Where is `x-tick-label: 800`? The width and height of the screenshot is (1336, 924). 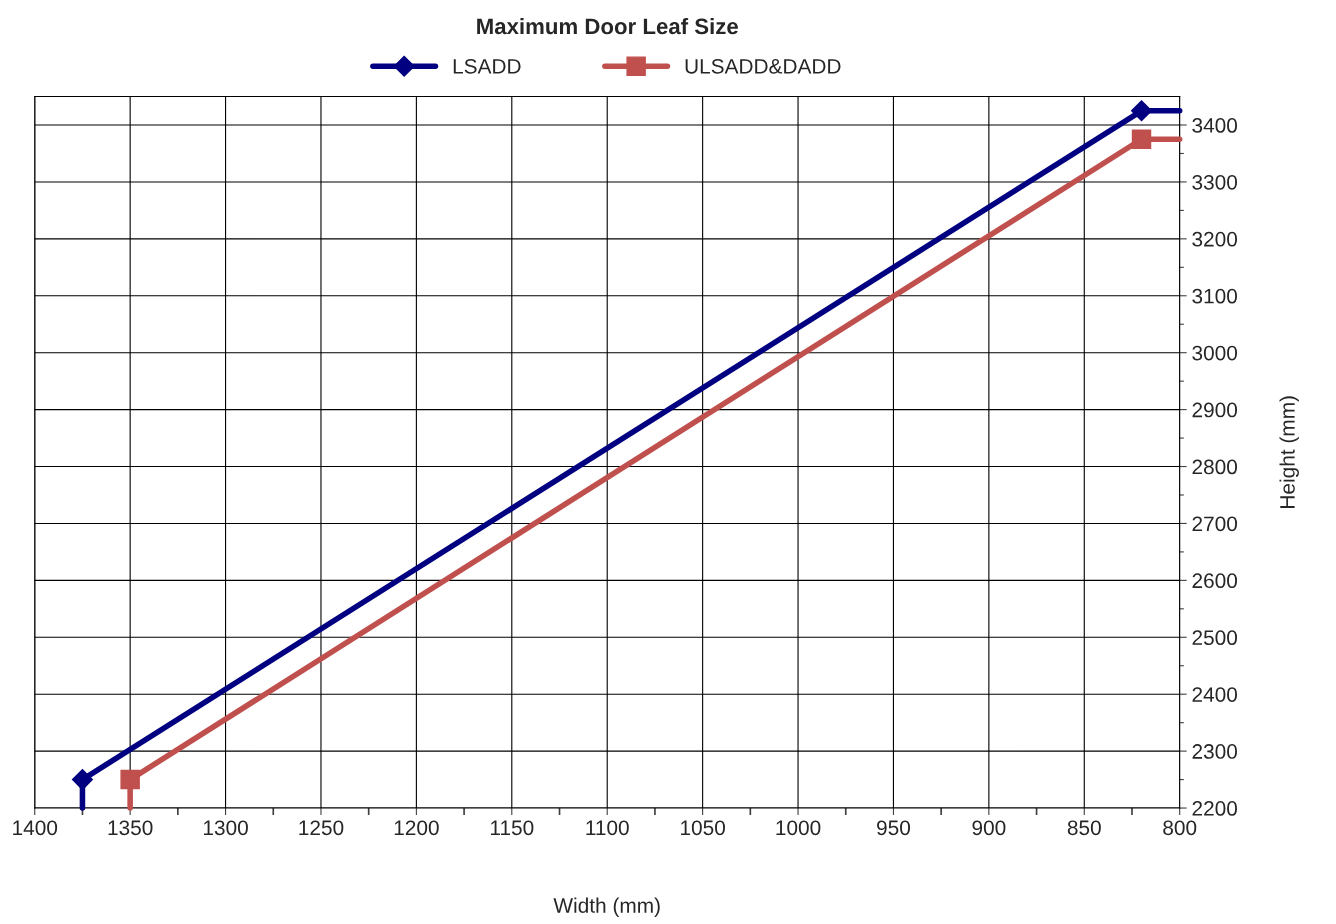 x-tick-label: 800 is located at coordinates (1180, 828).